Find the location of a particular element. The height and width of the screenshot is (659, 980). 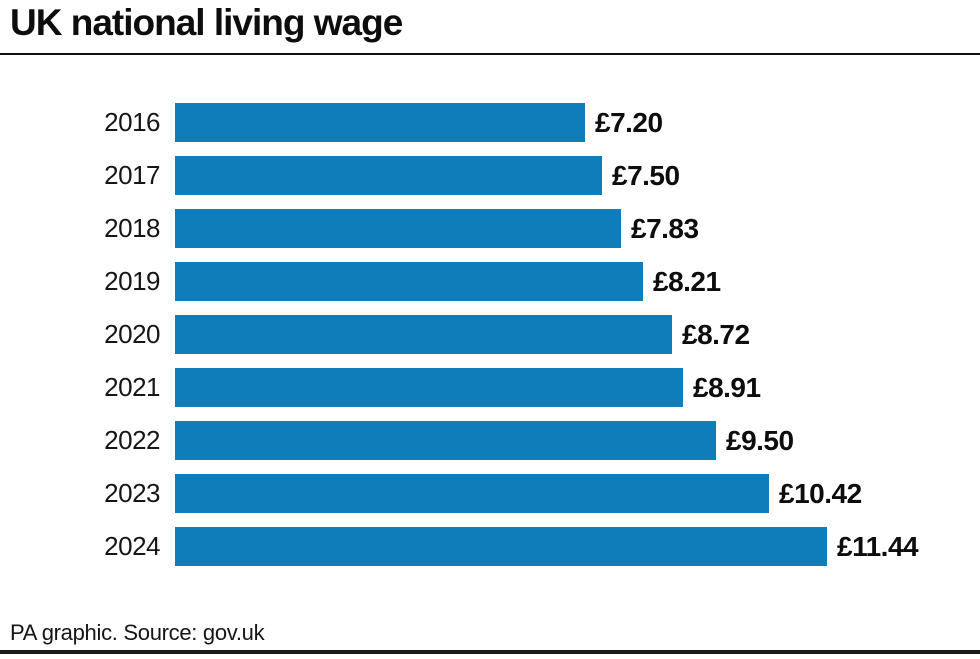

bar-row: 2019 £8.21 is located at coordinates (490, 281).